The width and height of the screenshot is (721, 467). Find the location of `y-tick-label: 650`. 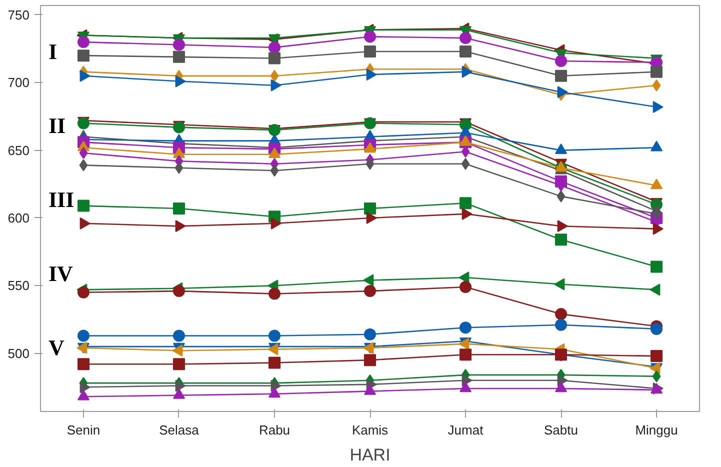

y-tick-label: 650 is located at coordinates (19, 150).